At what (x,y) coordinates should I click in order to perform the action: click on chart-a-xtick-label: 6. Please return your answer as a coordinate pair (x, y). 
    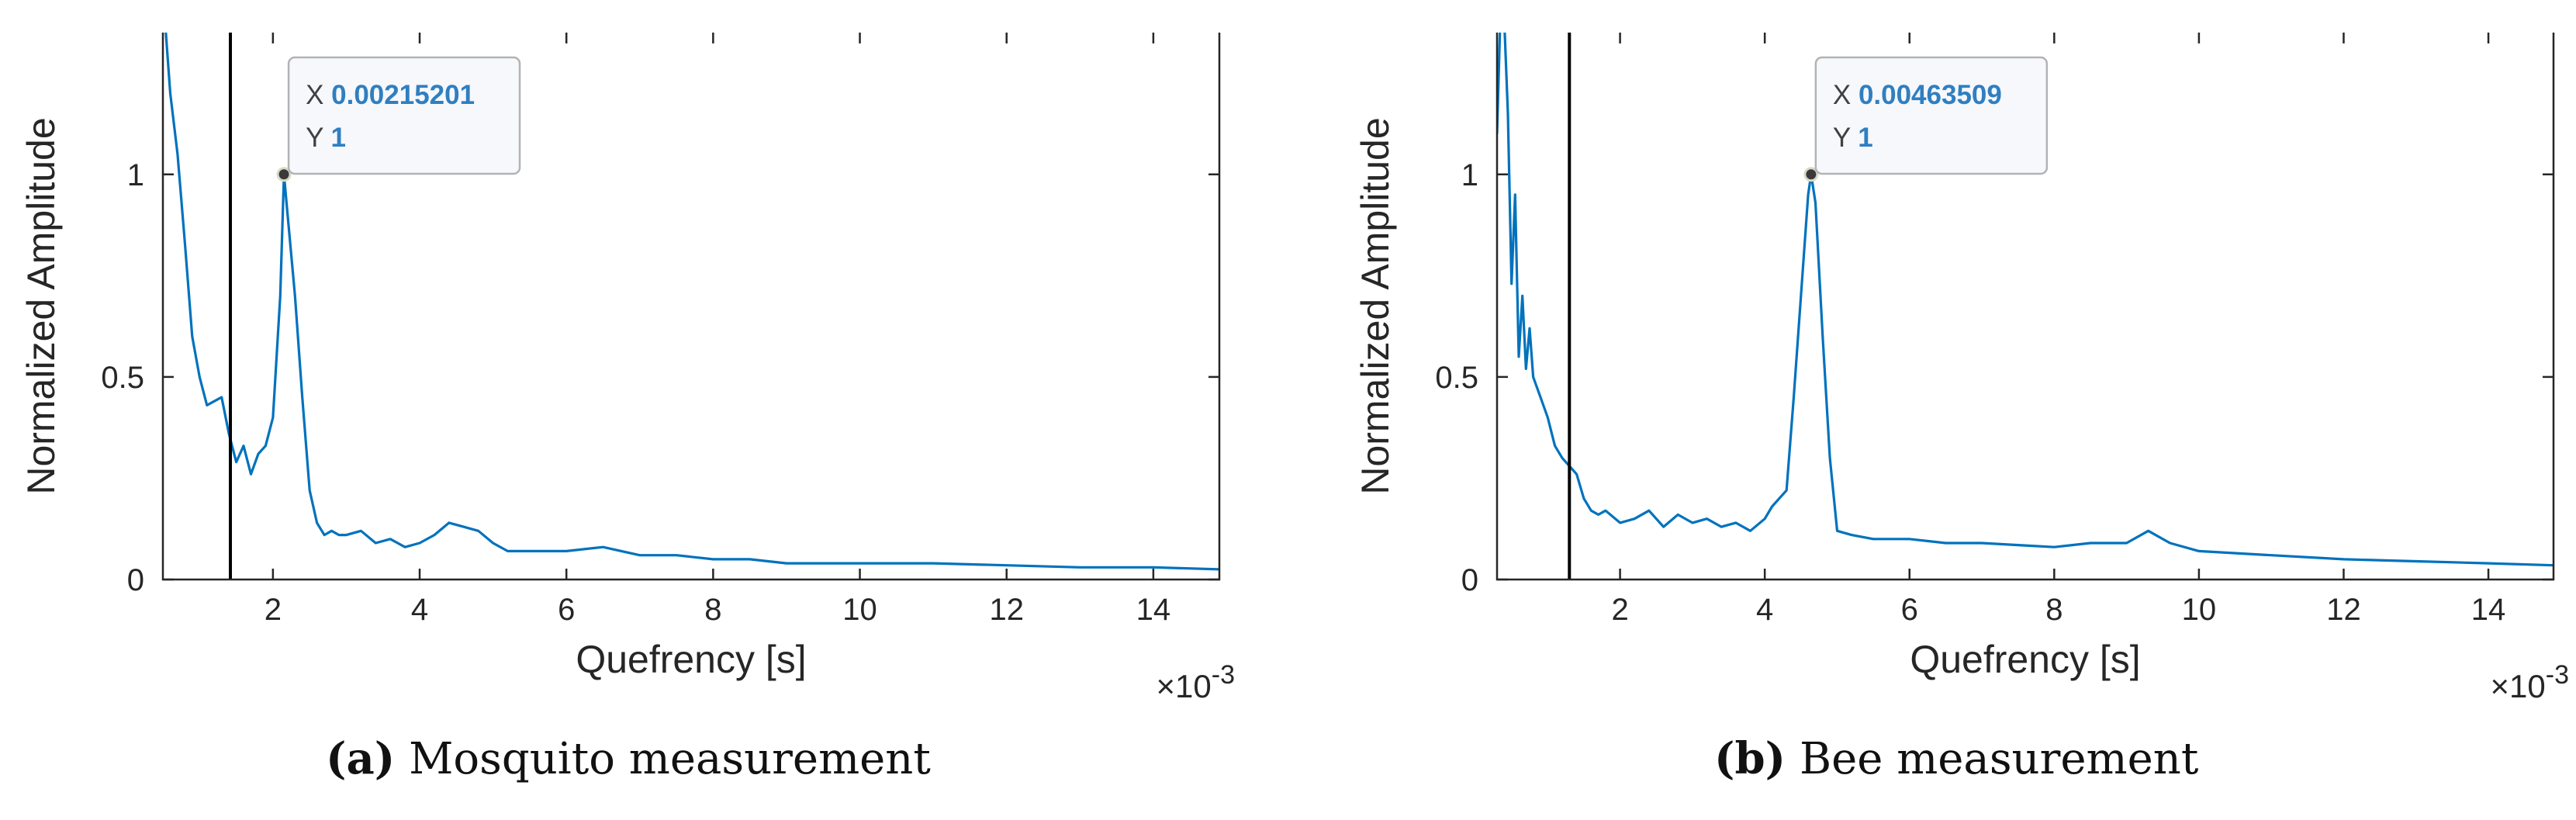
    Looking at the image, I should click on (566, 610).